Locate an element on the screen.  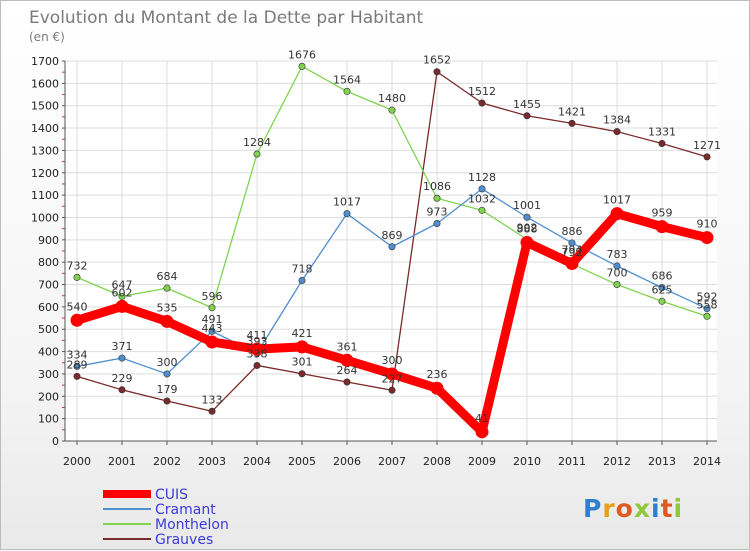
y-tick-label: 1500 is located at coordinates (45, 106).